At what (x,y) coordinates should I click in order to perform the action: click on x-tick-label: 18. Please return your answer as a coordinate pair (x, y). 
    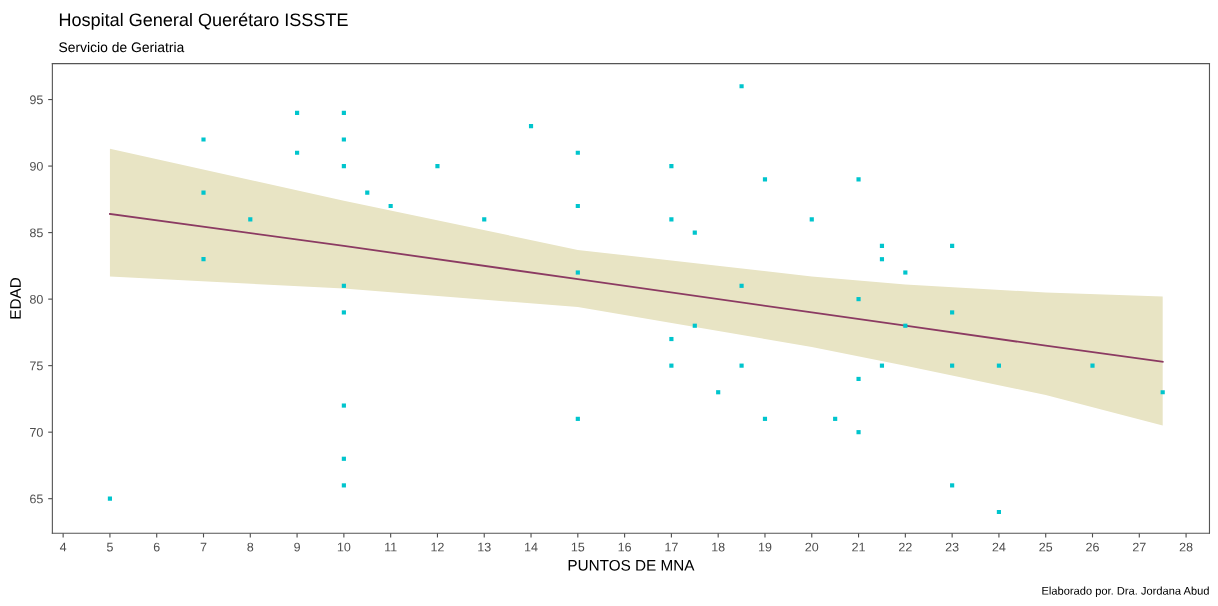
    Looking at the image, I should click on (718, 547).